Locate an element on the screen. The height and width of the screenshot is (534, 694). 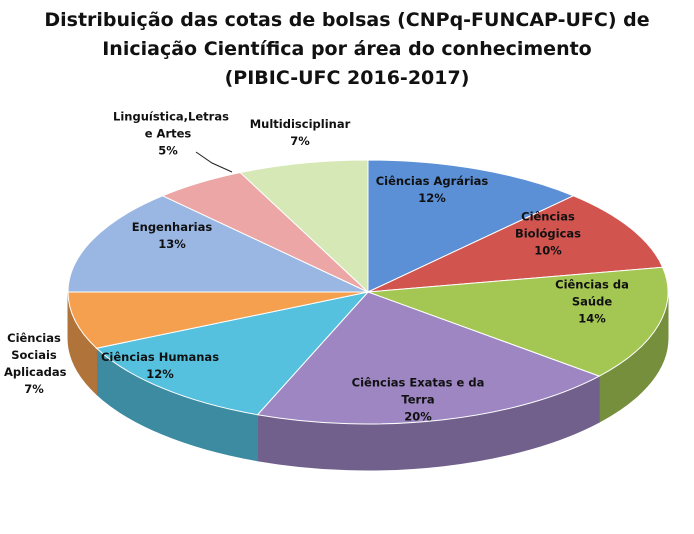
value-label: 13% is located at coordinates (172, 244).